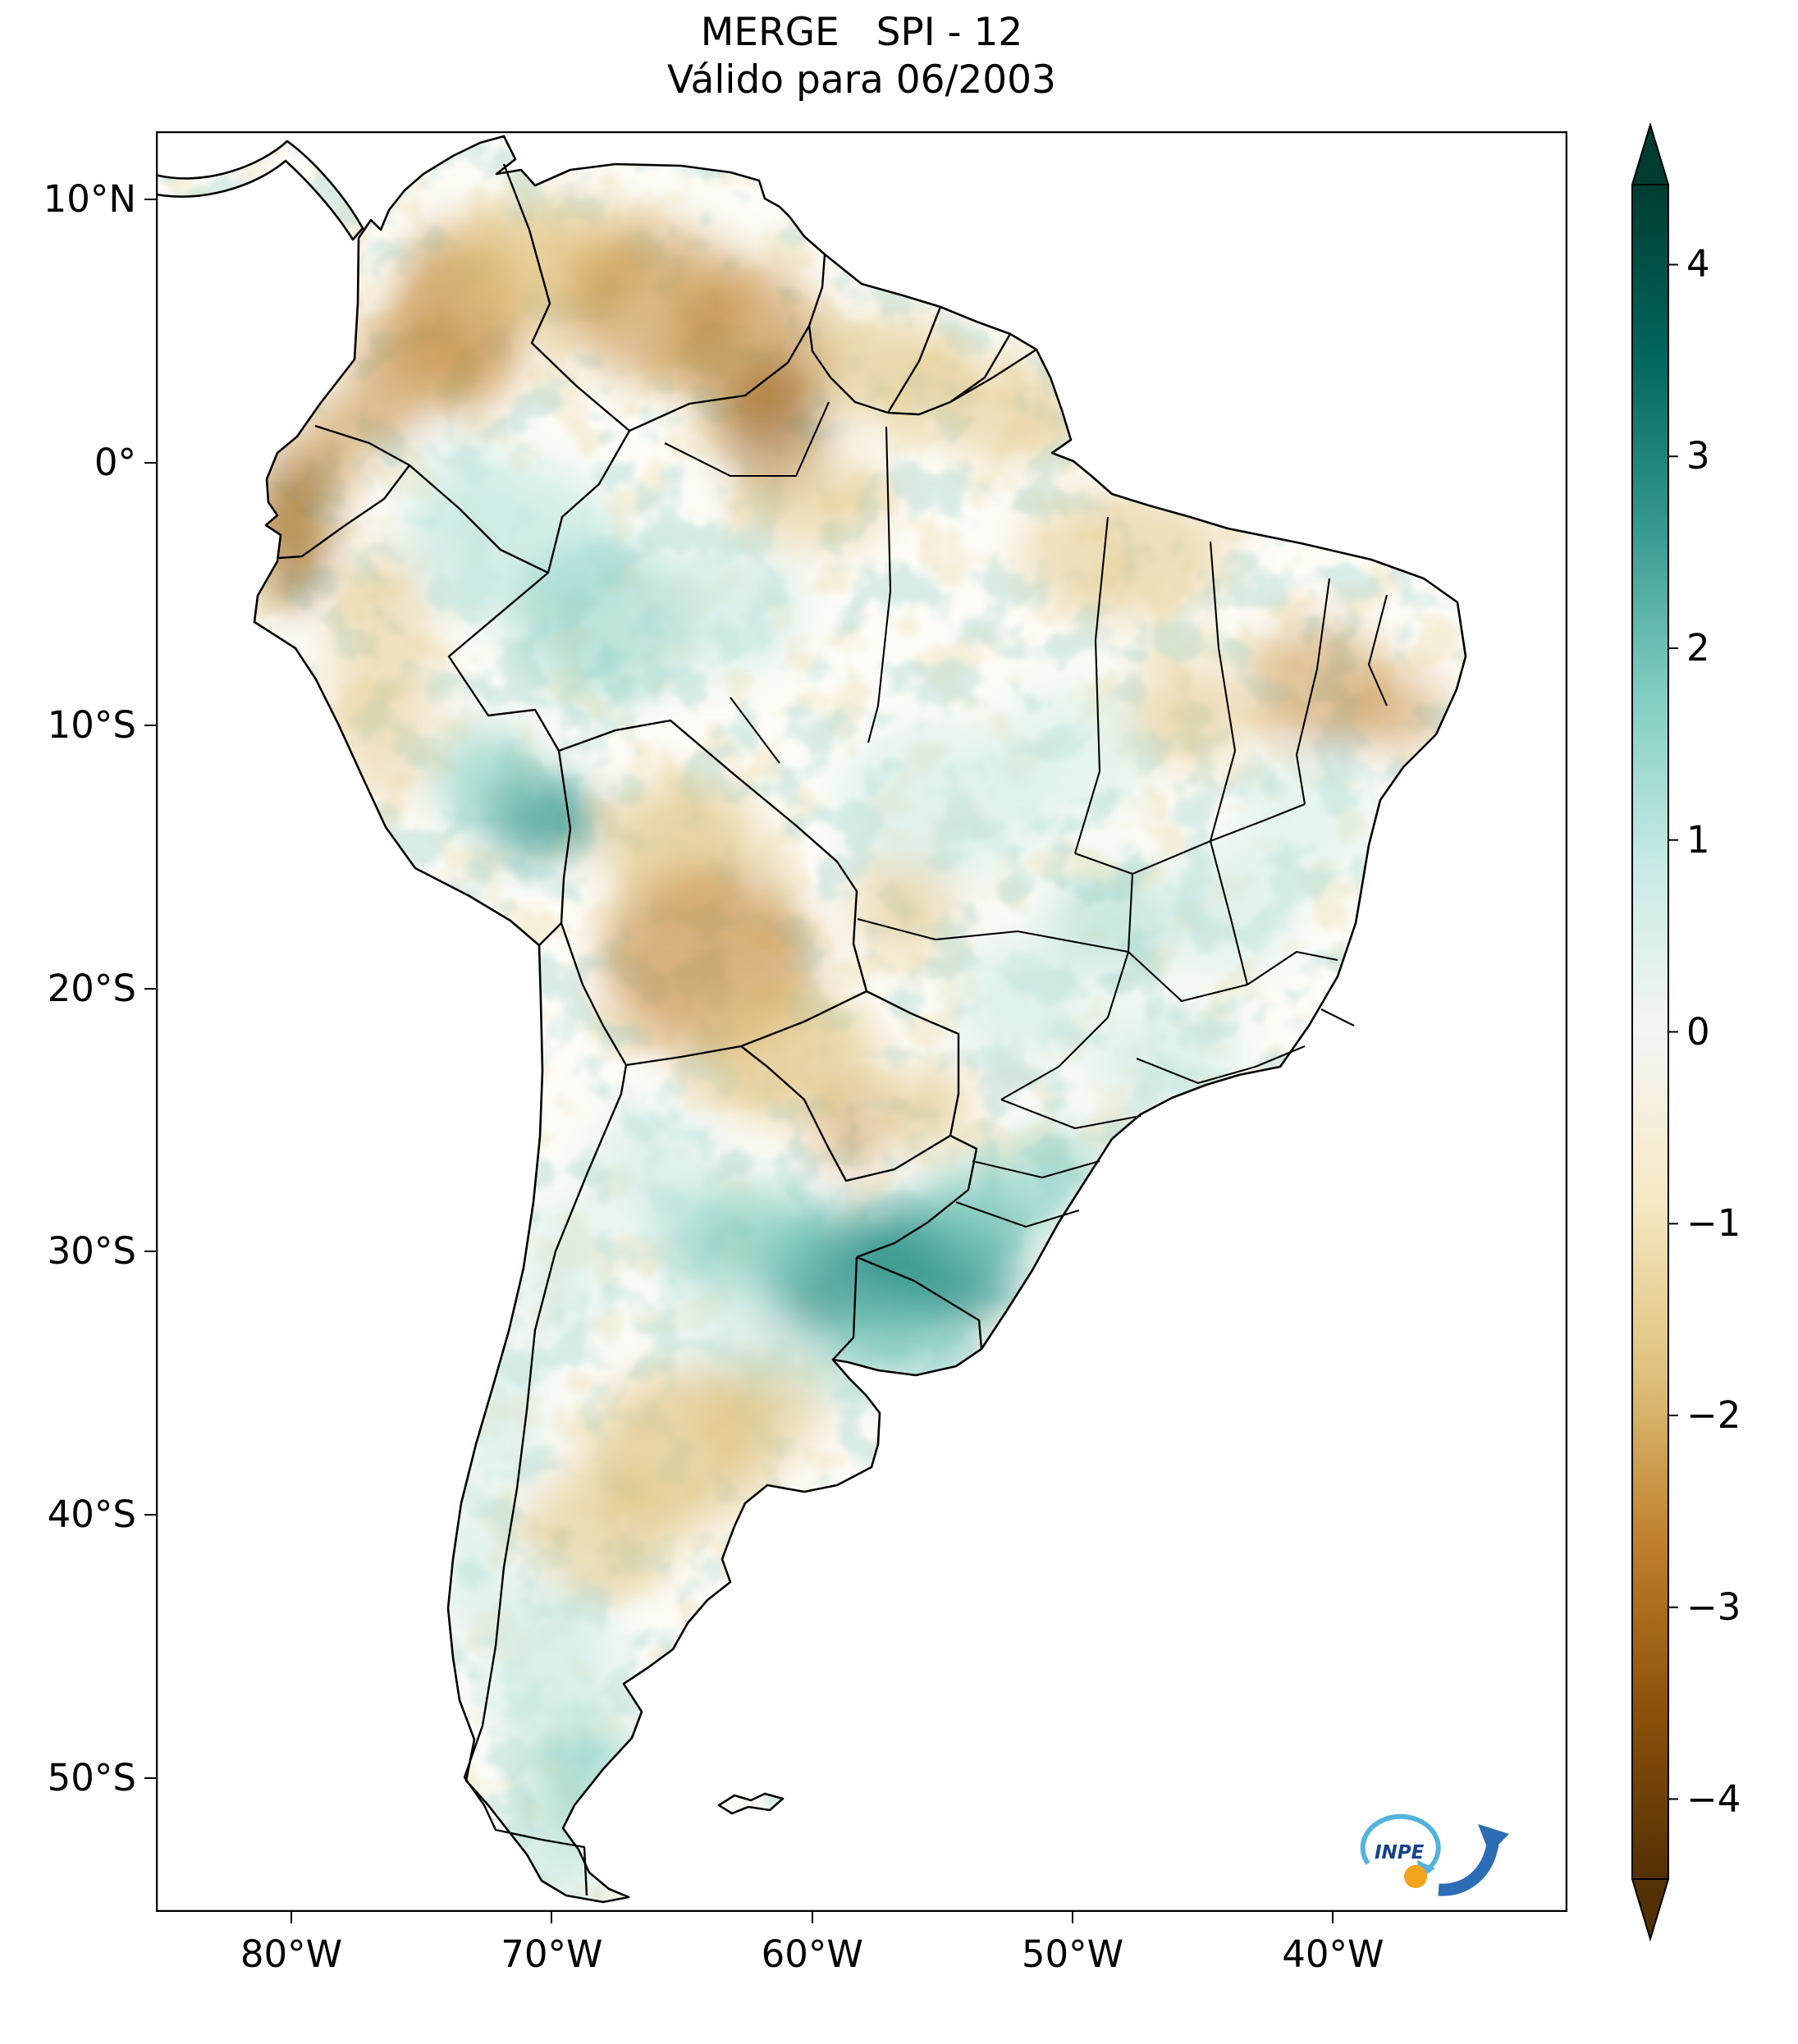 This screenshot has height=2044, width=1798. I want to click on inpe-logo: INPE, so click(1434, 1854).